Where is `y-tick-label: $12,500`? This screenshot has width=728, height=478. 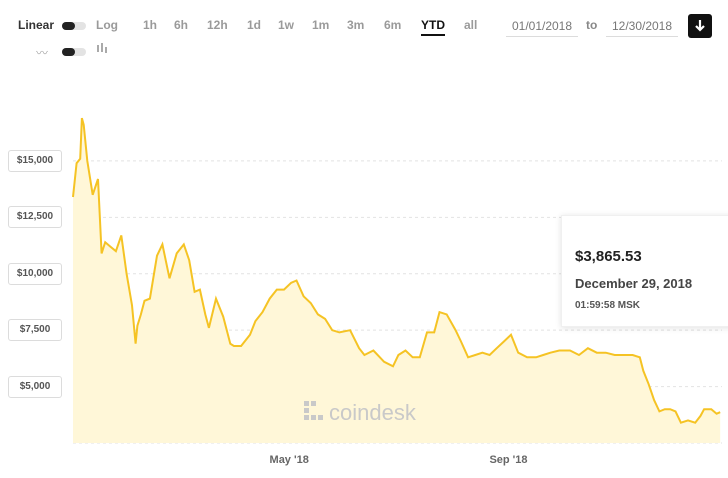 y-tick-label: $12,500 is located at coordinates (35, 217).